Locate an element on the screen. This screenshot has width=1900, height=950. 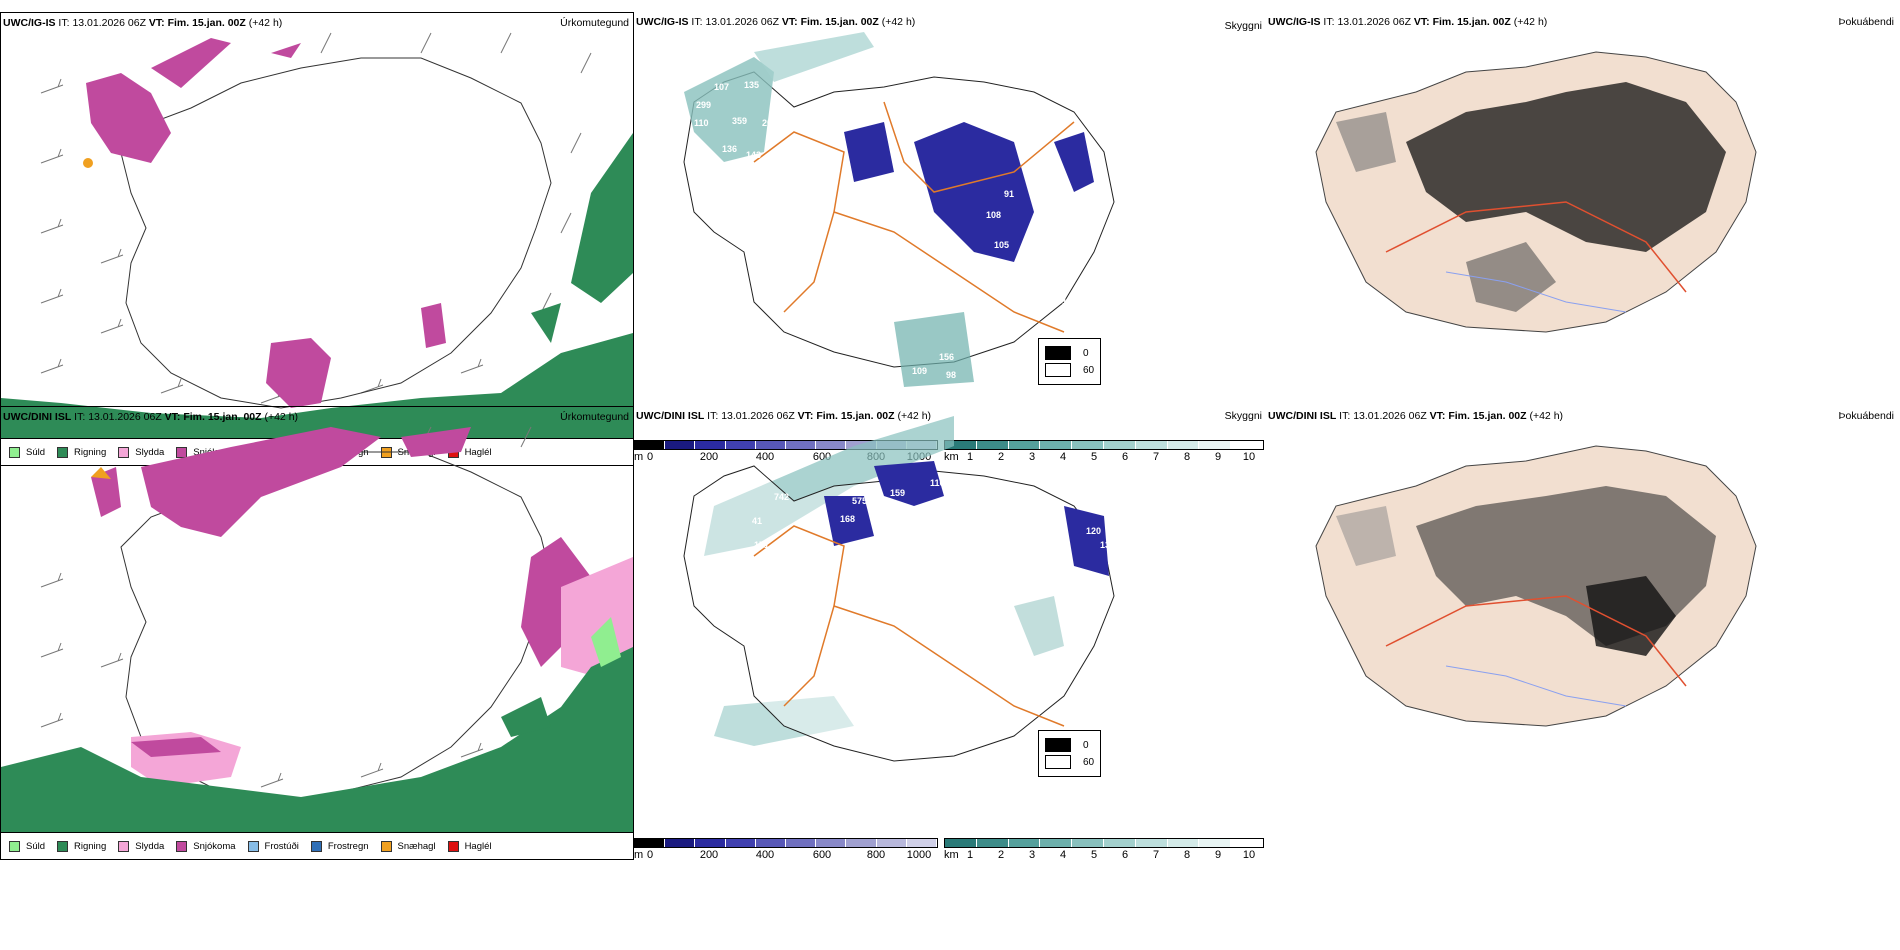
river-network is located at coordinates (1536, 686).